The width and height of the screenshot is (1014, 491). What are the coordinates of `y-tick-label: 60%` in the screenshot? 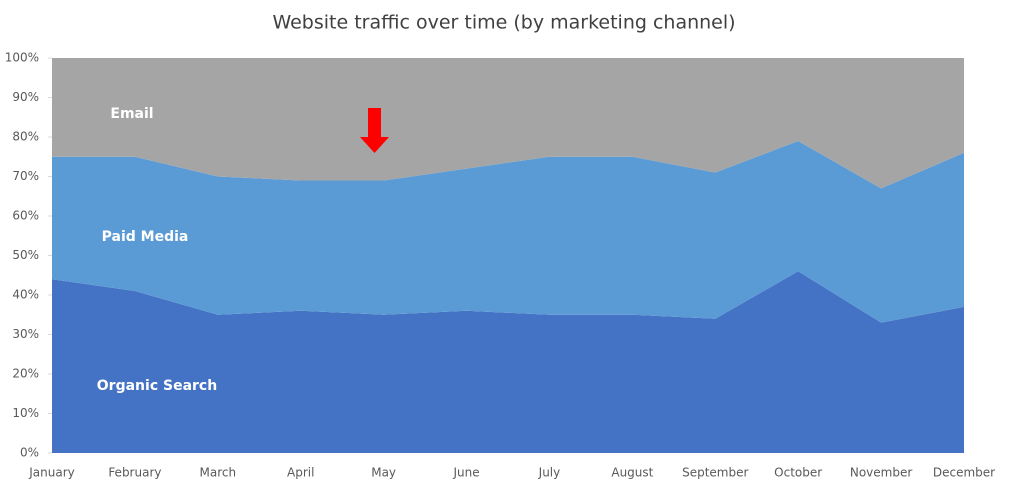 It's located at (25, 216).